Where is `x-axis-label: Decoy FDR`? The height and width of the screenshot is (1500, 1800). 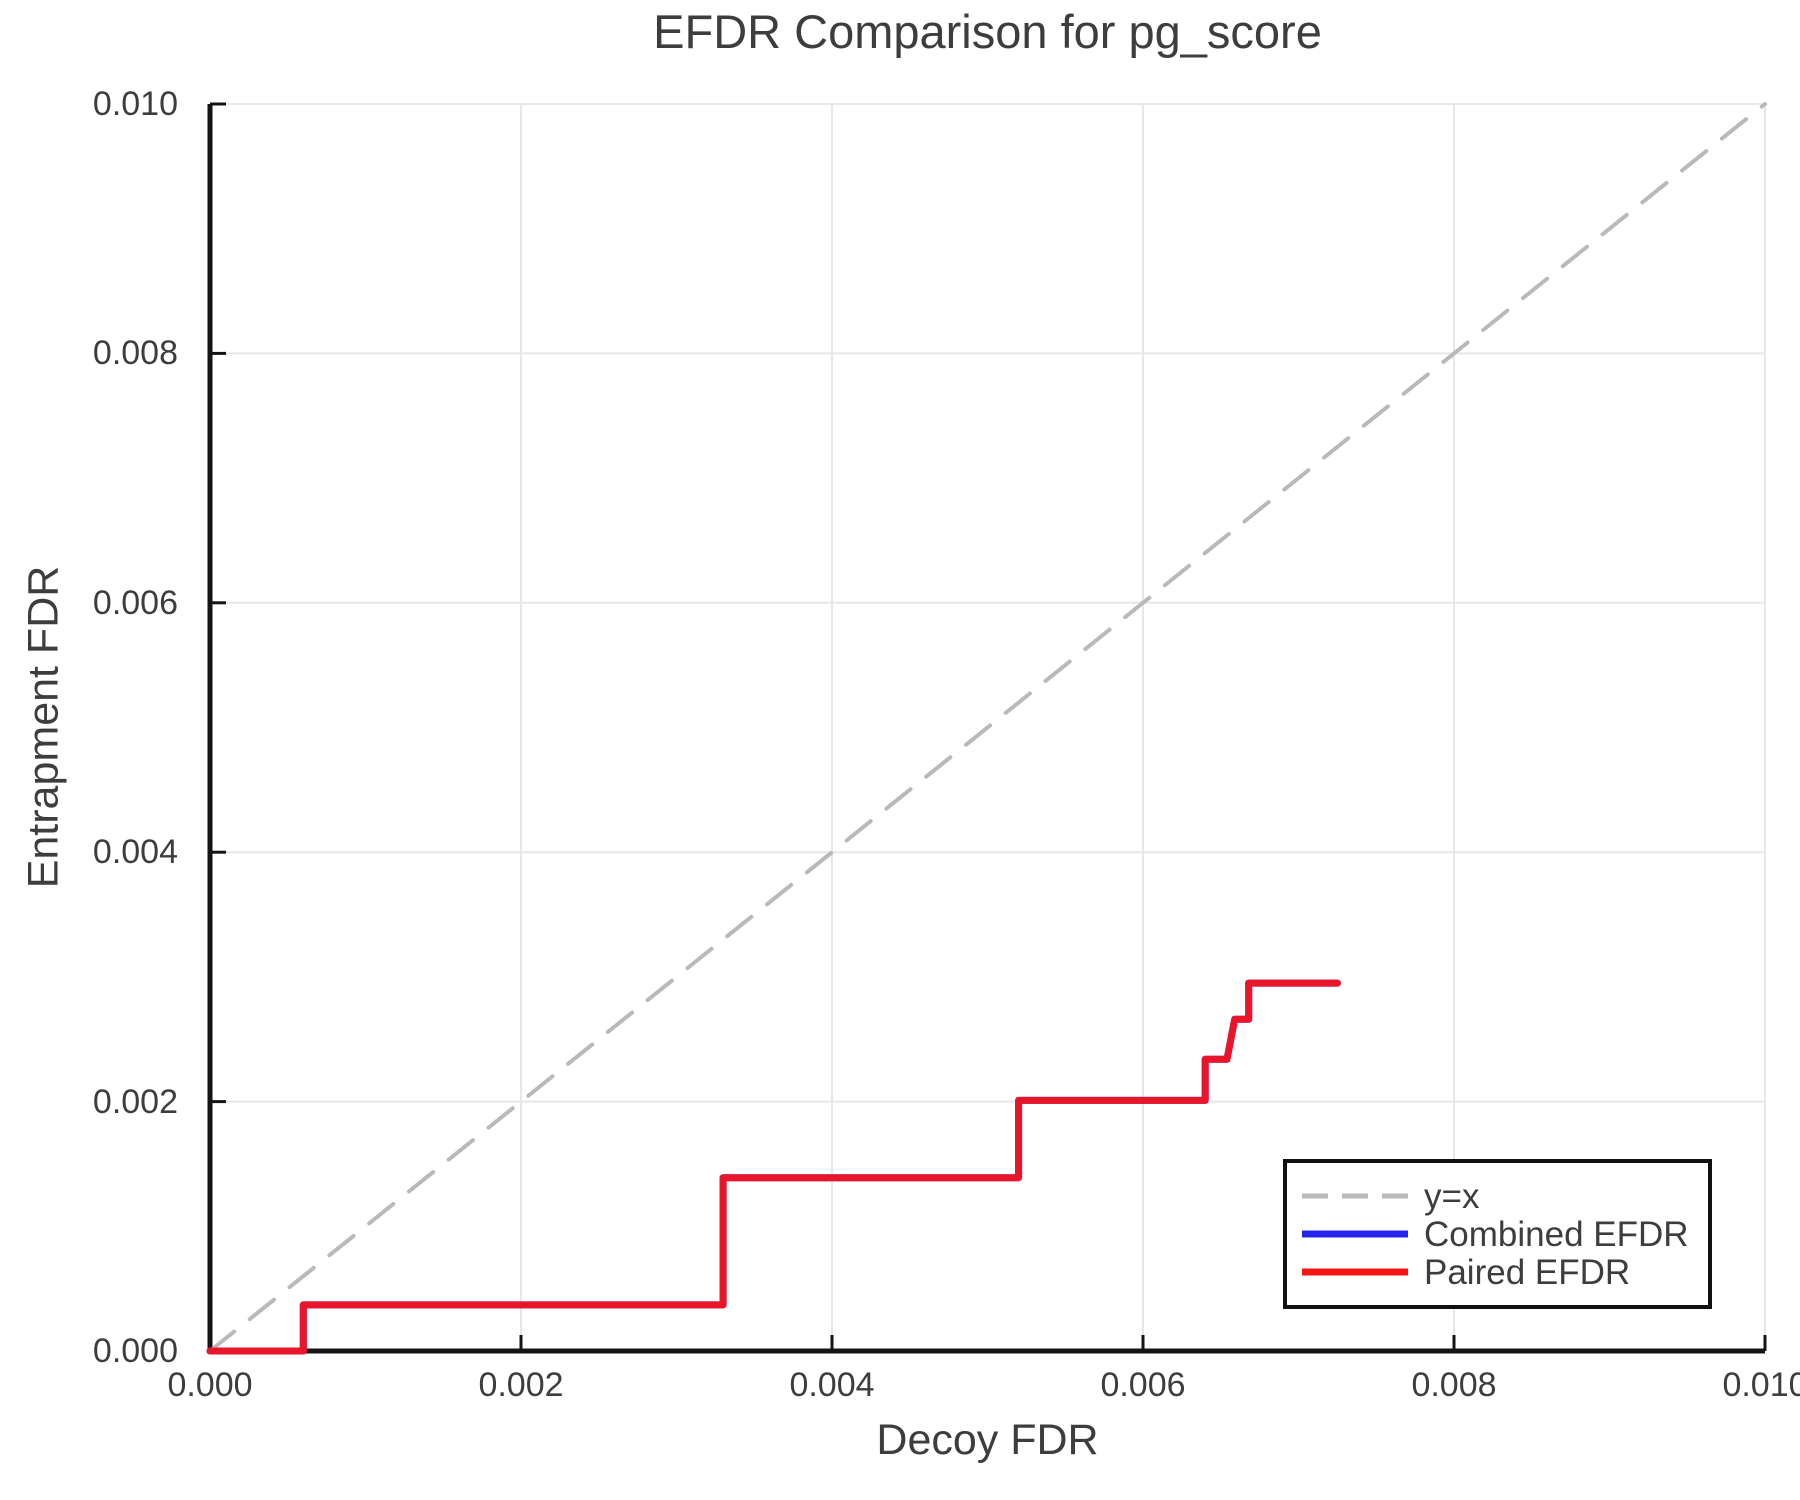 x-axis-label: Decoy FDR is located at coordinates (987, 1440).